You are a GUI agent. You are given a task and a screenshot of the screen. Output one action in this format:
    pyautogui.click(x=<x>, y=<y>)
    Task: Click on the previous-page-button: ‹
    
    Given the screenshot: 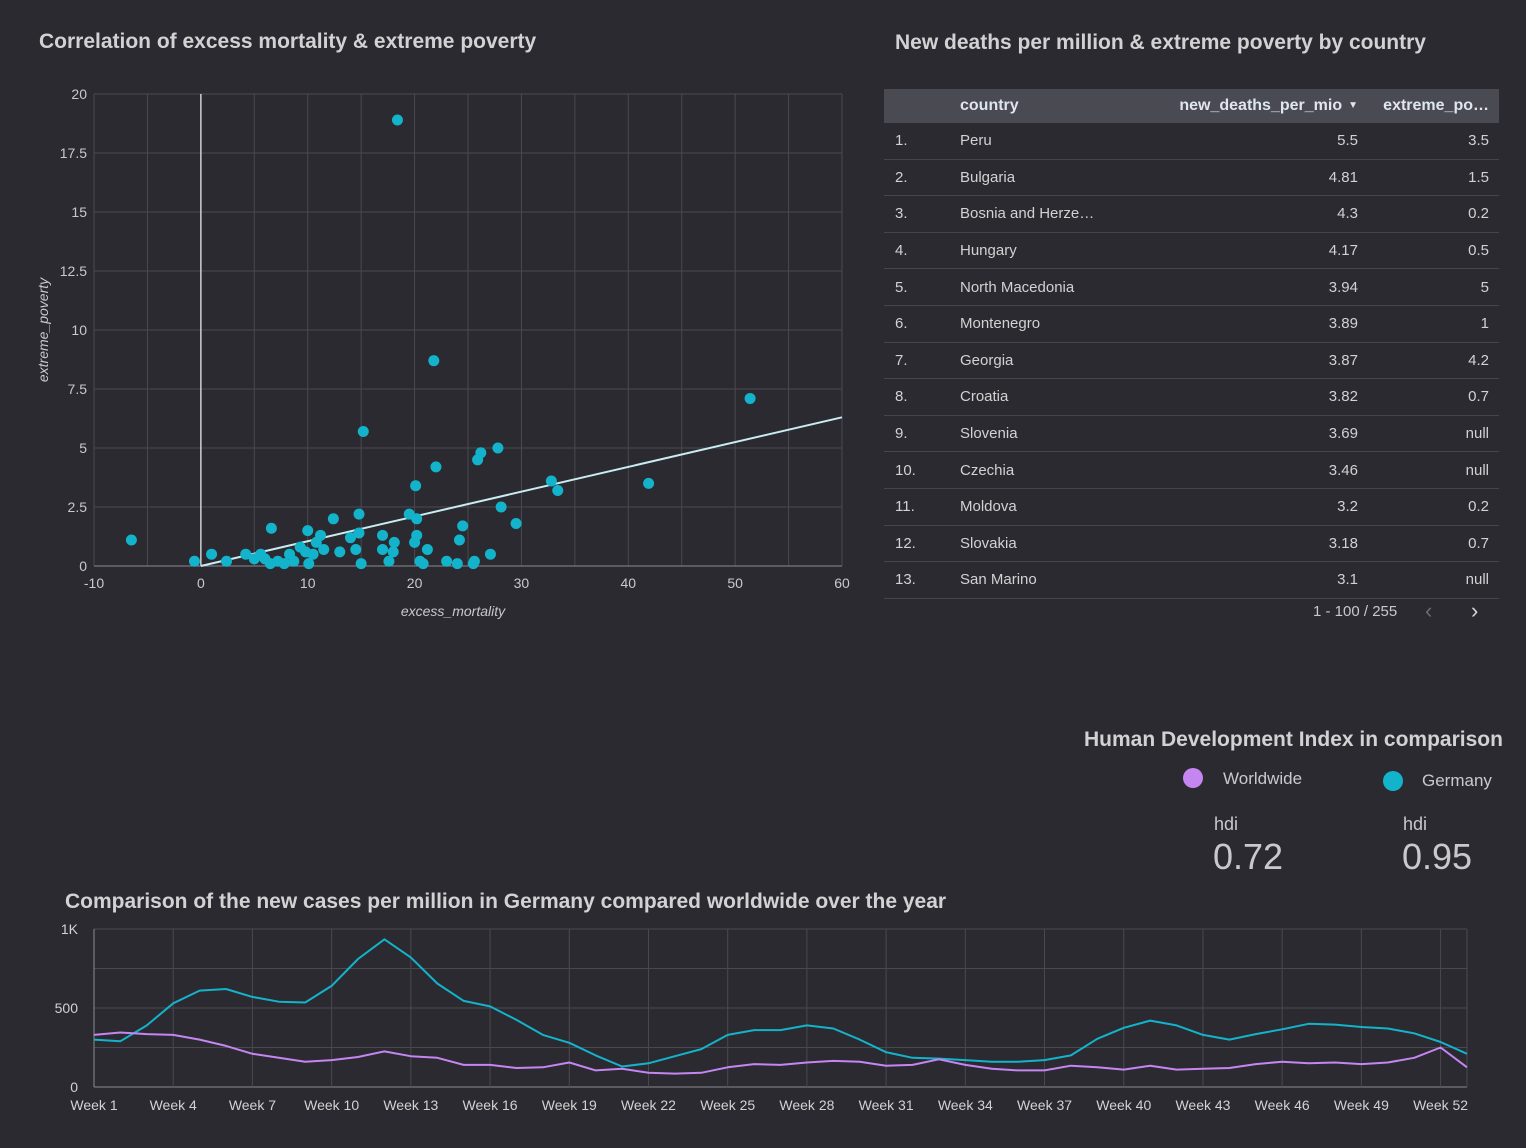 What is the action you would take?
    pyautogui.click(x=1428, y=611)
    